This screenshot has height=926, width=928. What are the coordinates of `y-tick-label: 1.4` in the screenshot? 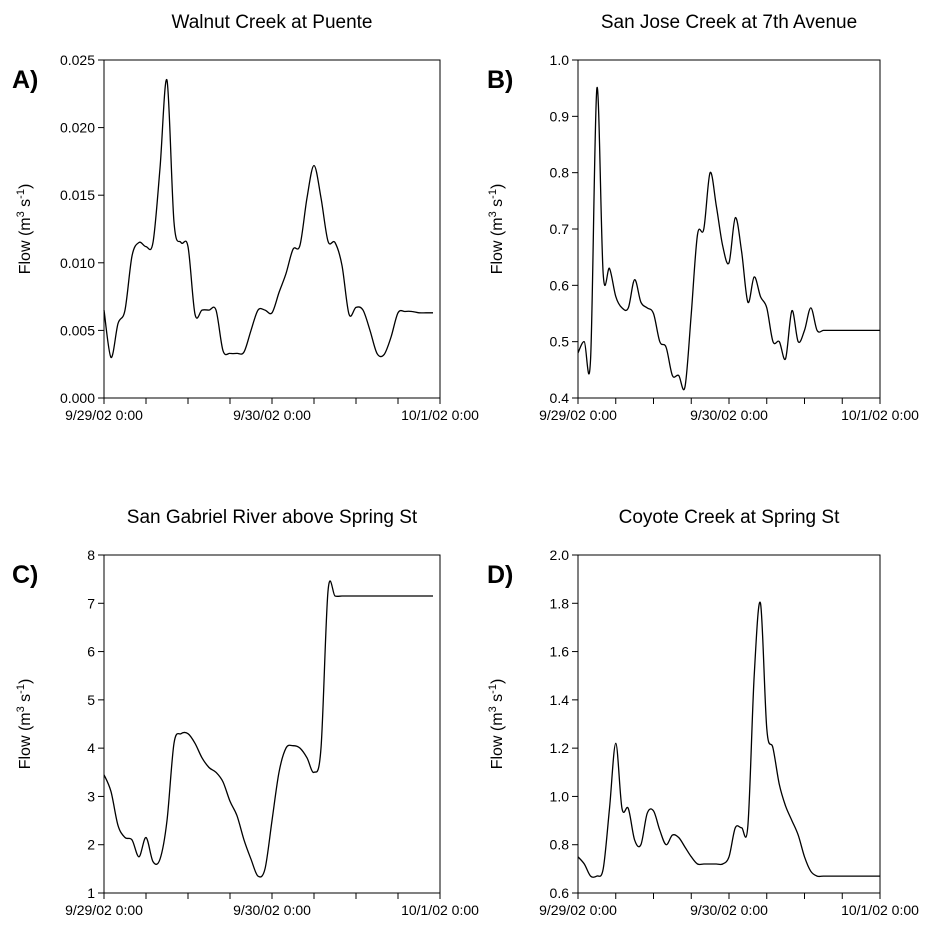 It's located at (560, 700).